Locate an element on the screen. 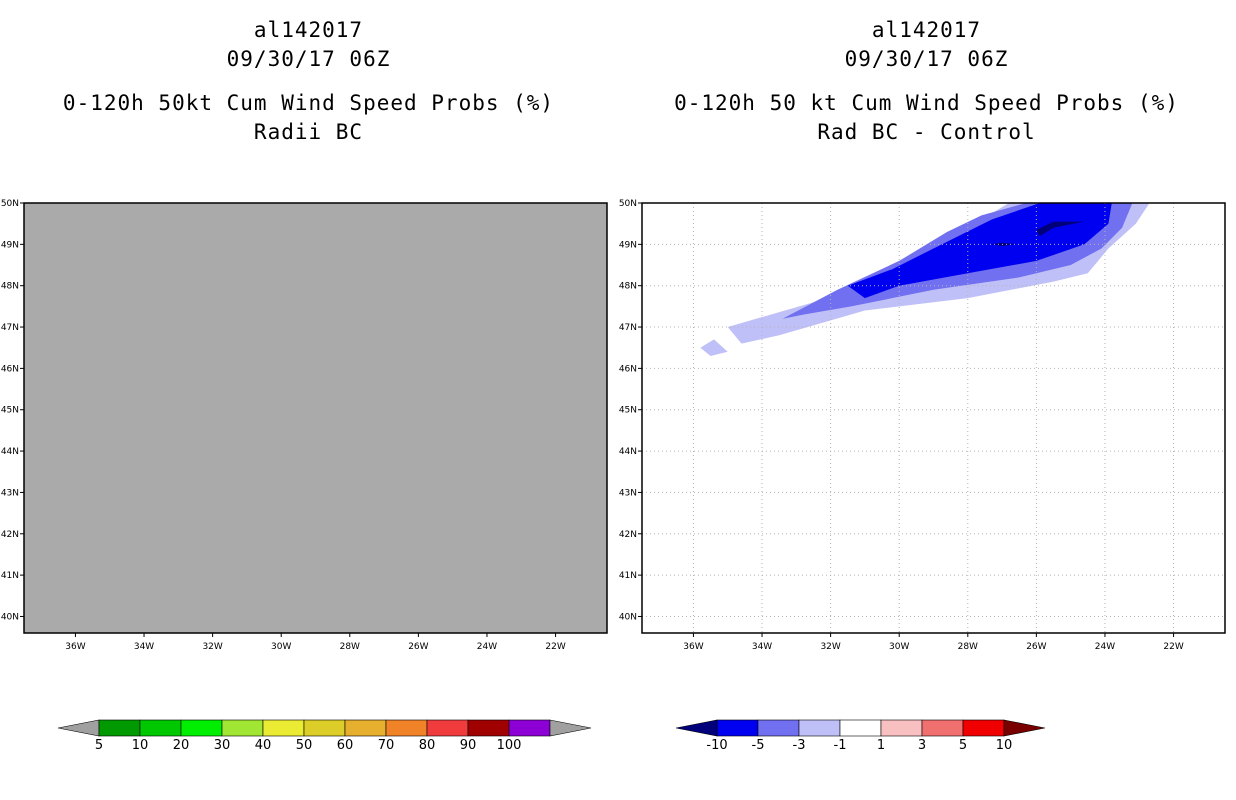  right-ytick-label-1: 41N is located at coordinates (628, 576).